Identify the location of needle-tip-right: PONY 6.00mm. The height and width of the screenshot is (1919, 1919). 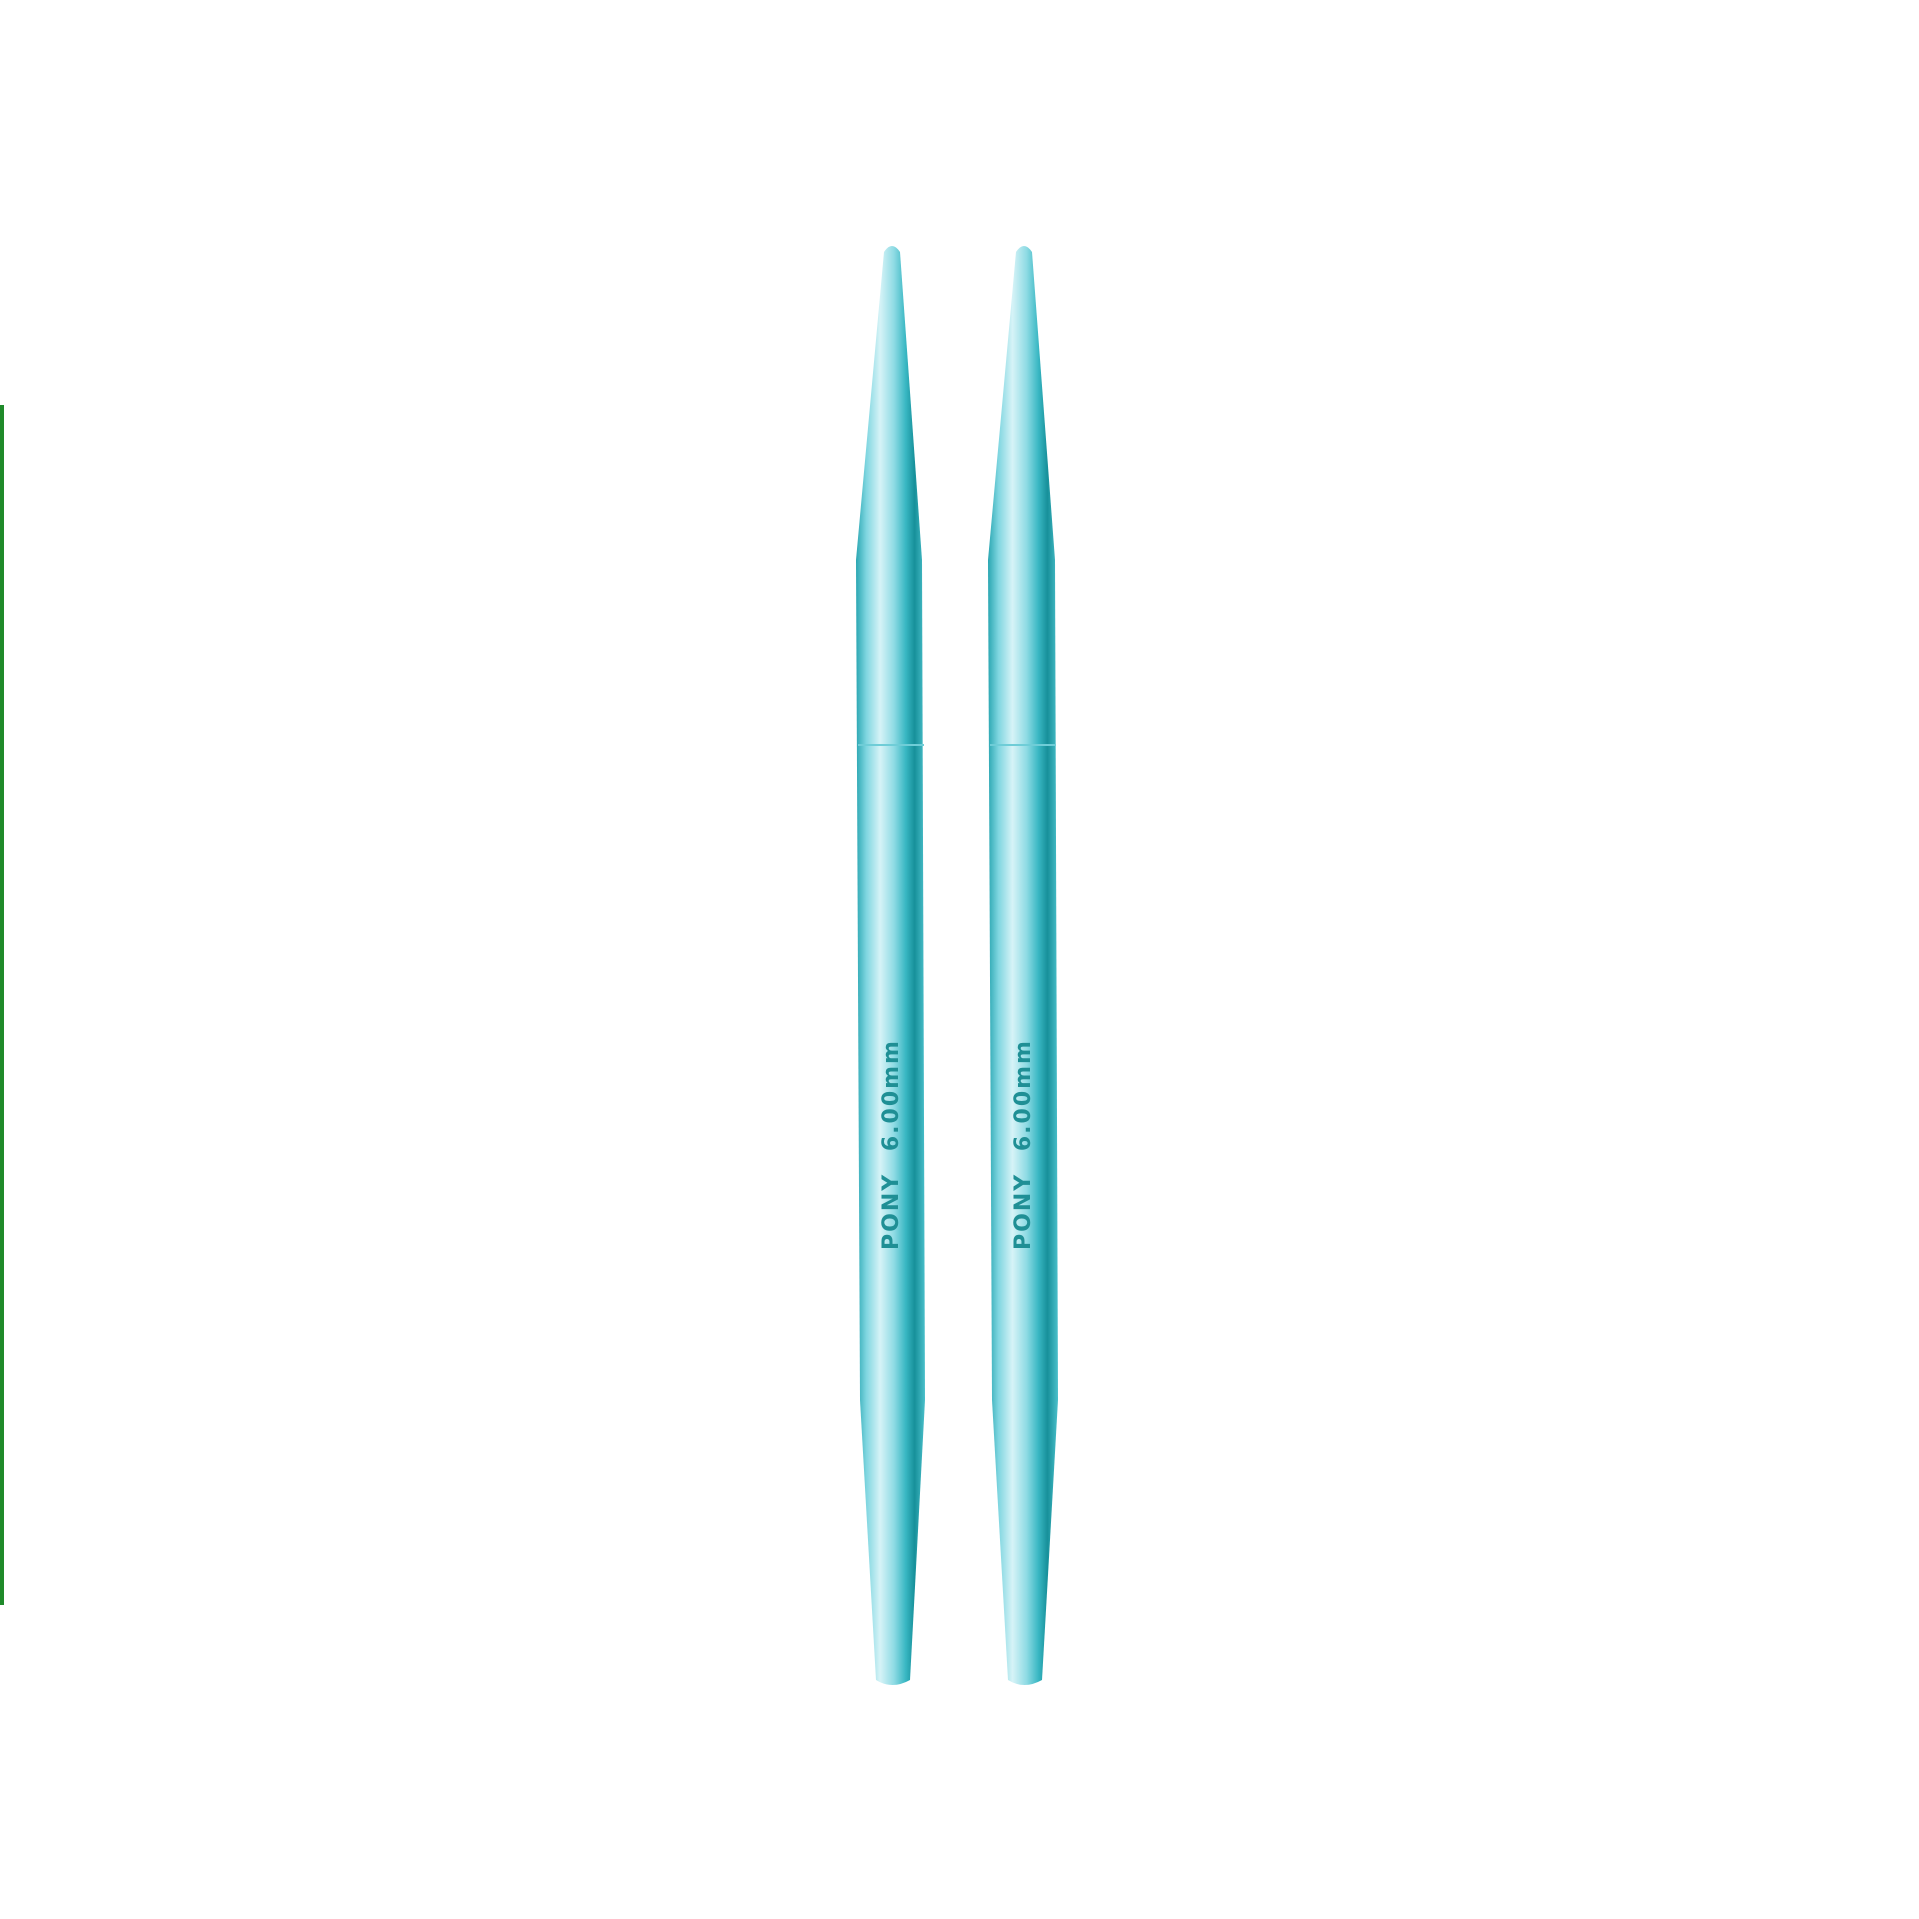
(1023, 965).